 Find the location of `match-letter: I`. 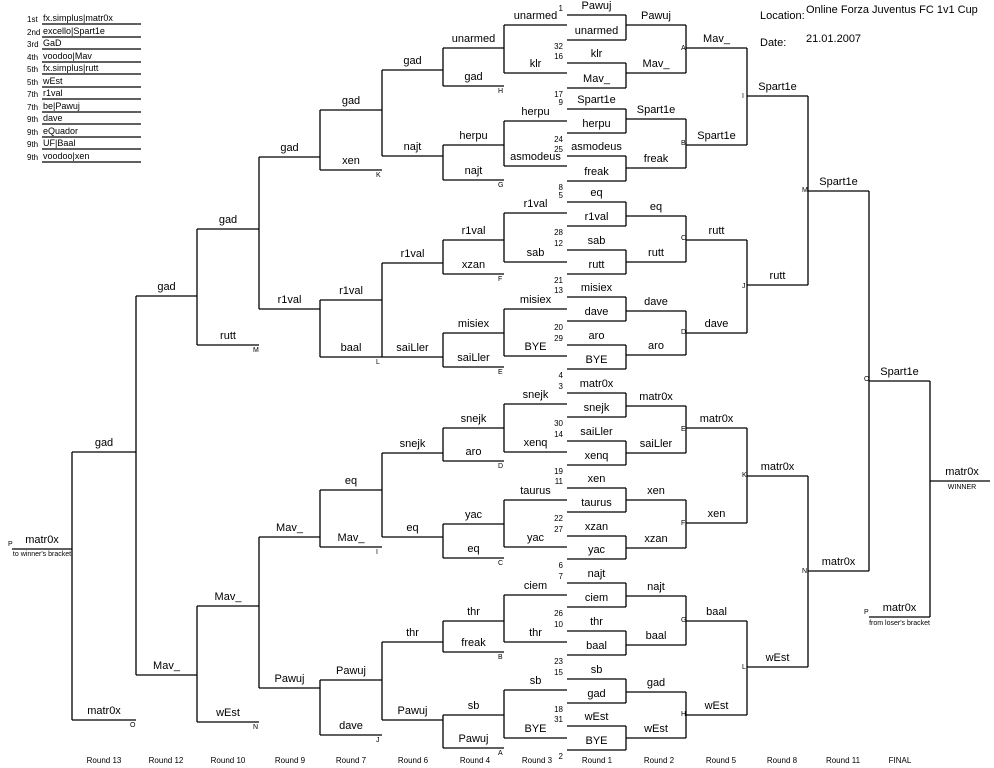

match-letter: I is located at coordinates (377, 552).